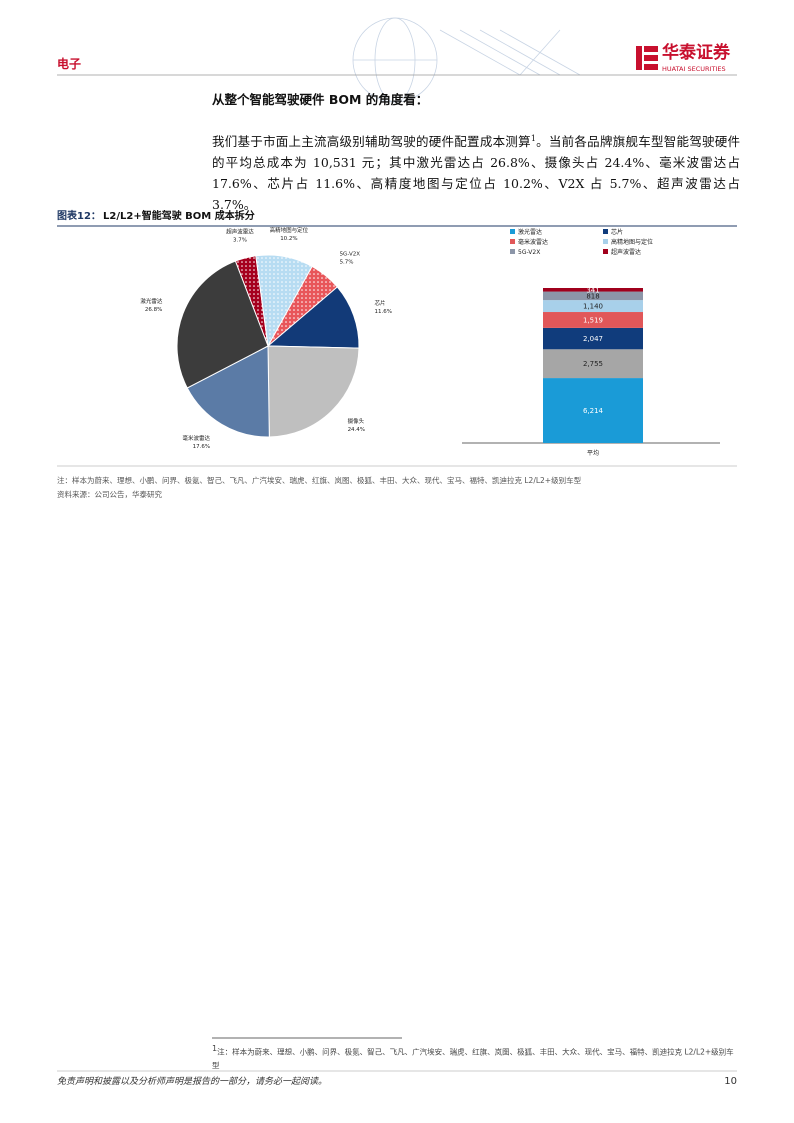  What do you see at coordinates (197, 438) in the screenshot?
I see `slice-name: 毫米波雷达` at bounding box center [197, 438].